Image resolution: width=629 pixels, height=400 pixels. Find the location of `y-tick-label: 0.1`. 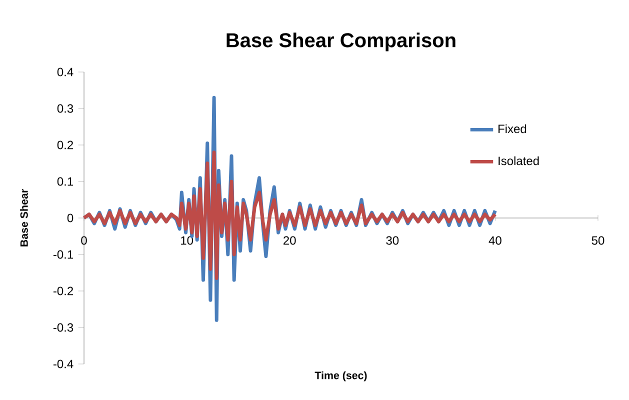

y-tick-label: 0.1 is located at coordinates (65, 181).